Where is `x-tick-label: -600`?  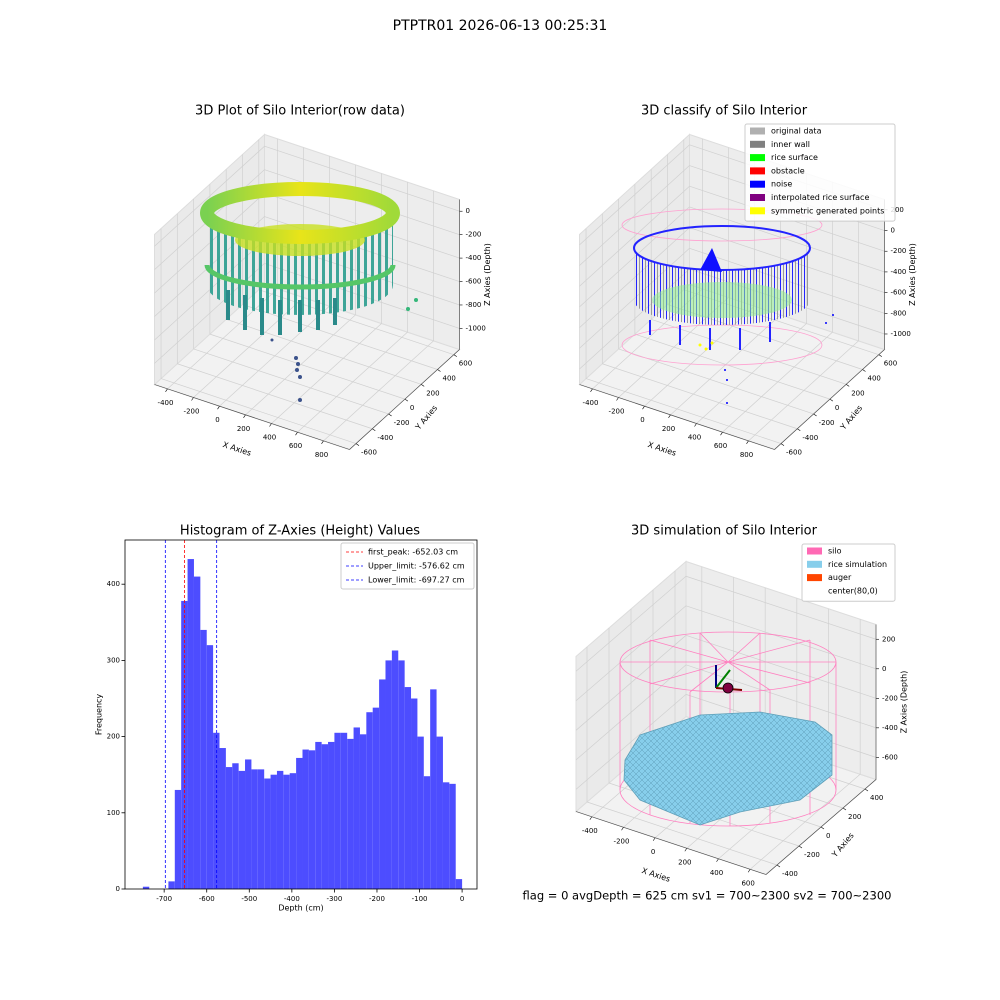 x-tick-label: -600 is located at coordinates (207, 899).